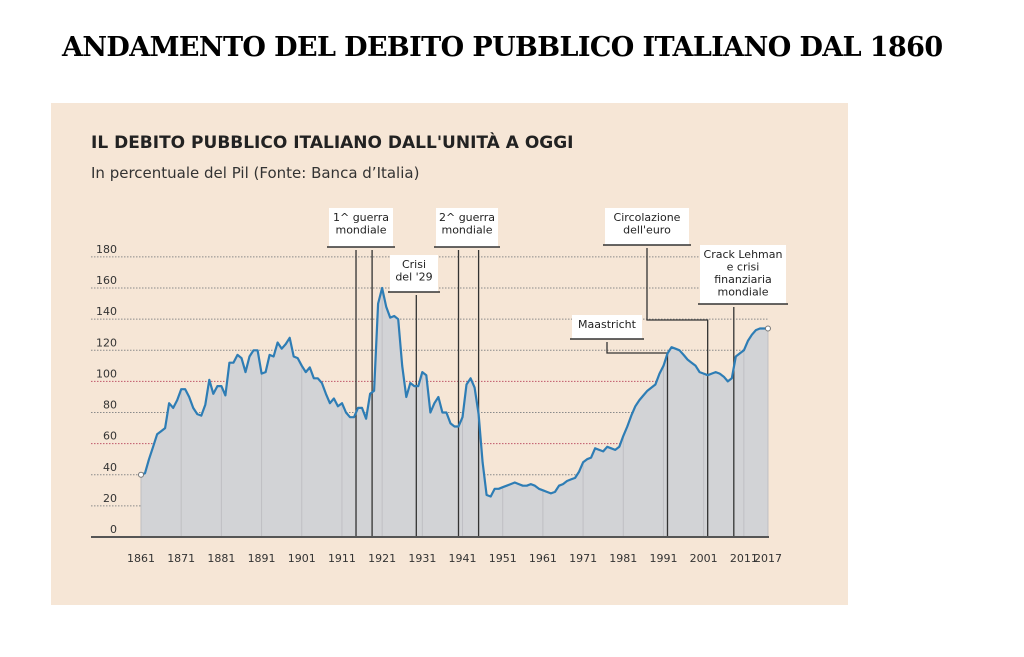 This screenshot has width=1024, height=657. I want to click on annotation-label: finanziaria, so click(743, 279).